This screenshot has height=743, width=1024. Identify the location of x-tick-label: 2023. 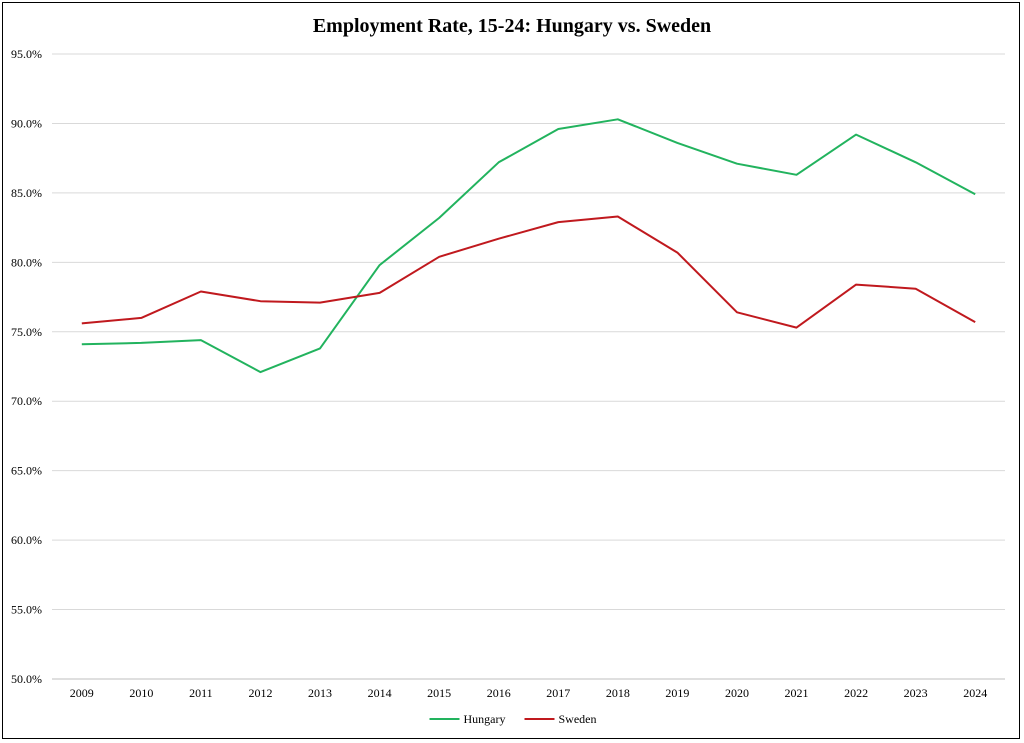
(916, 693).